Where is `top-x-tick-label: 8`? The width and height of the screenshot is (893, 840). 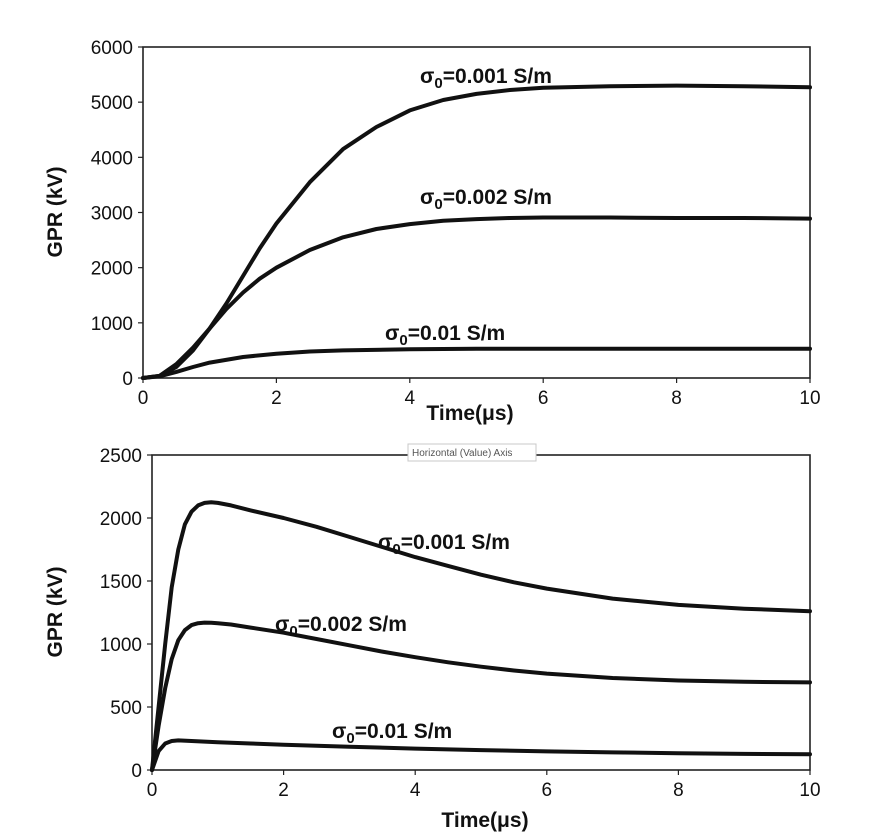 top-x-tick-label: 8 is located at coordinates (676, 398).